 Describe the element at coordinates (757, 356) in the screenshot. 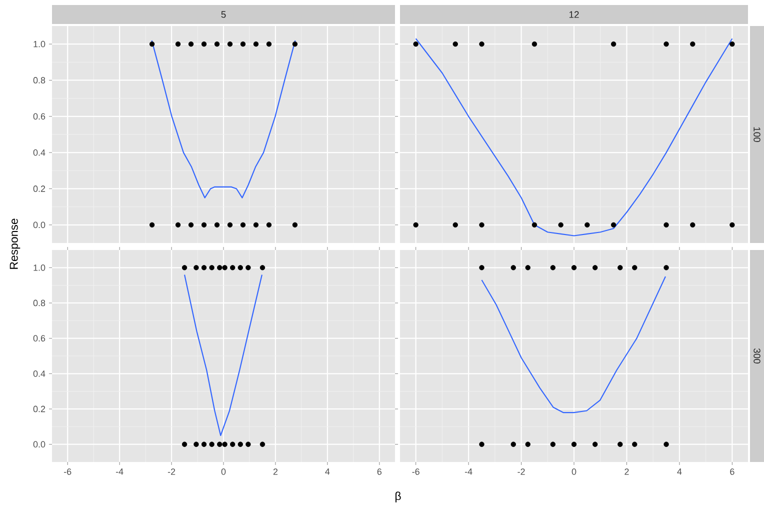

I see `y2-axis-title: 300` at that location.